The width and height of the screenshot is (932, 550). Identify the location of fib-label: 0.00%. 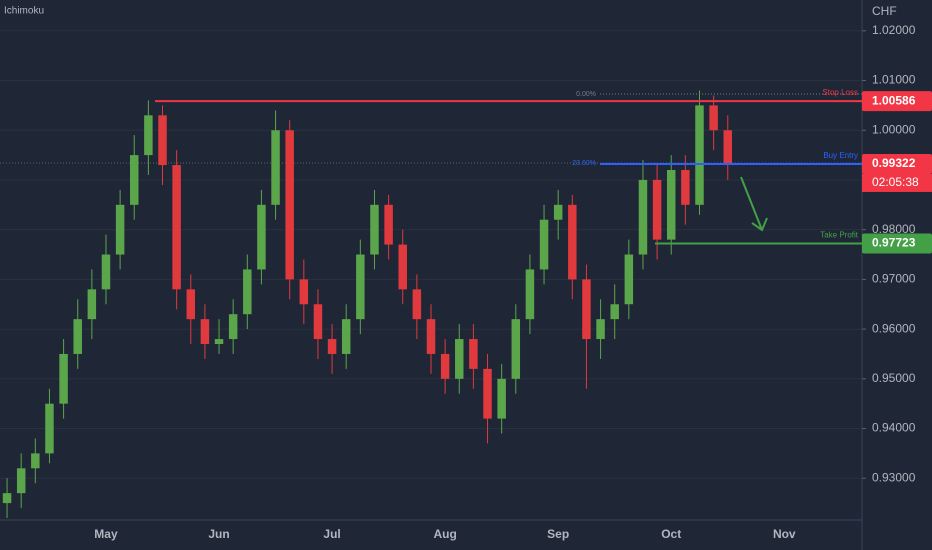
(586, 94).